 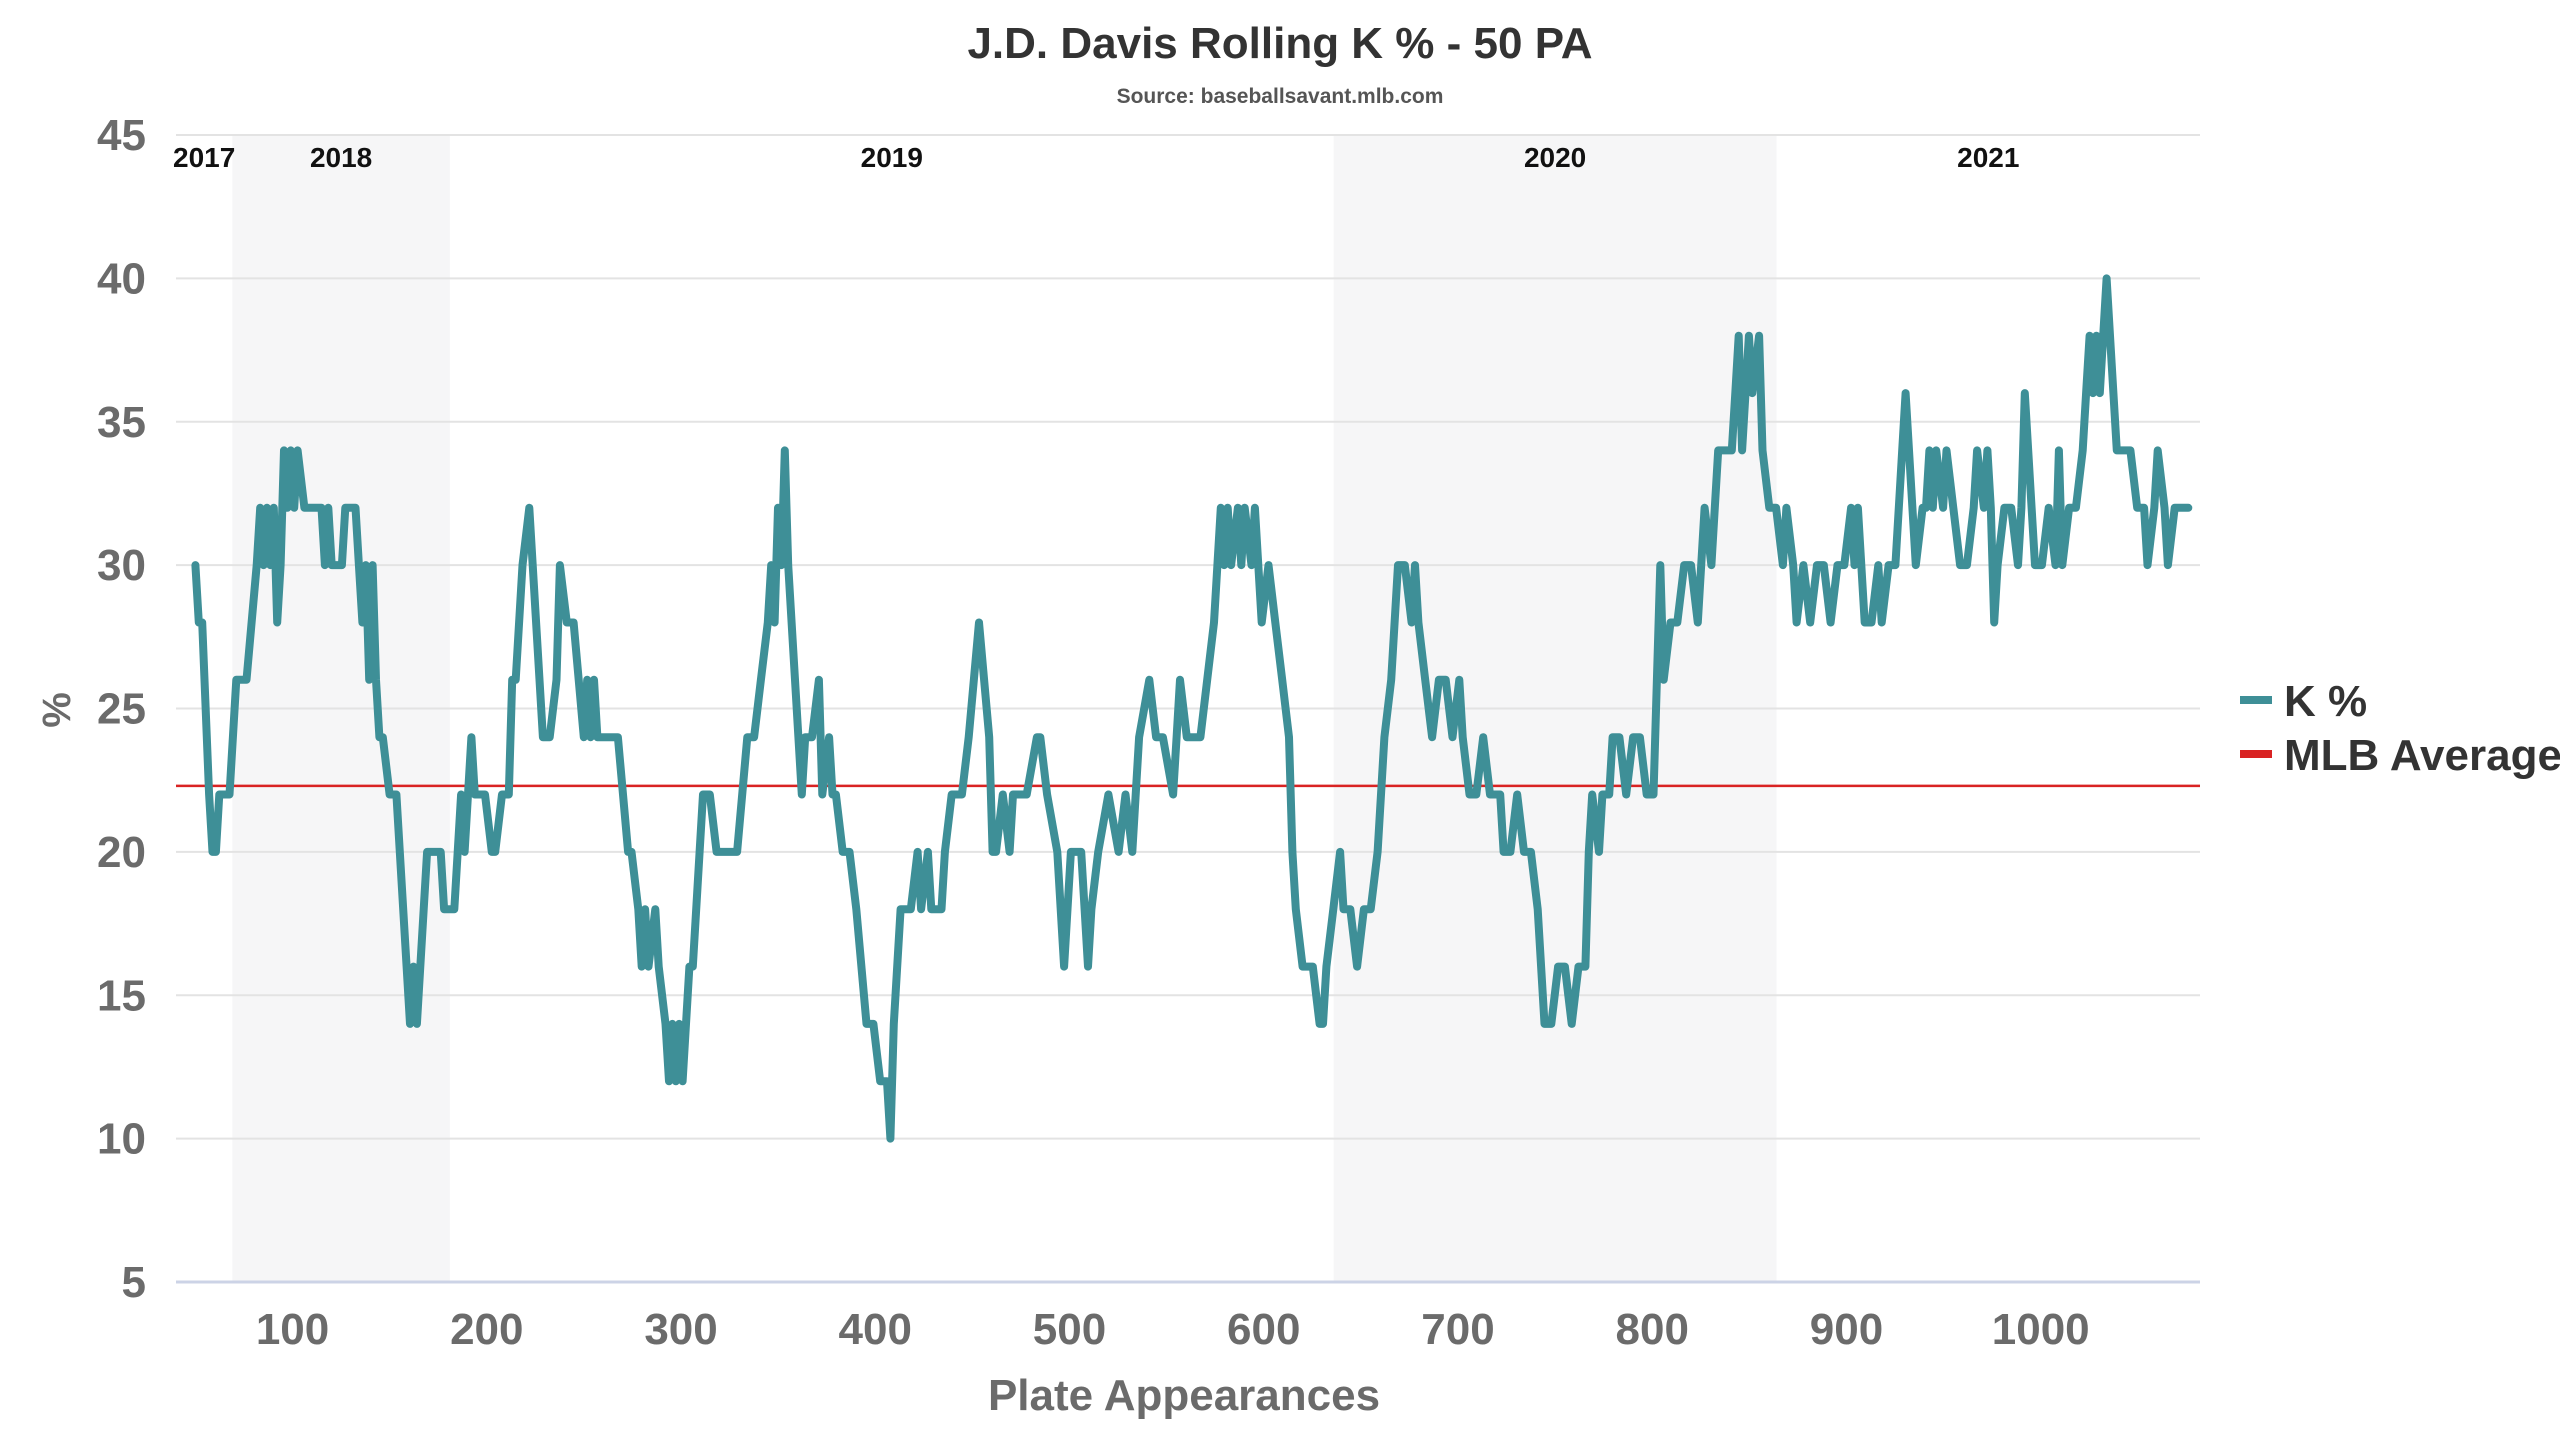 I want to click on x-tick-400: 400, so click(x=875, y=1329).